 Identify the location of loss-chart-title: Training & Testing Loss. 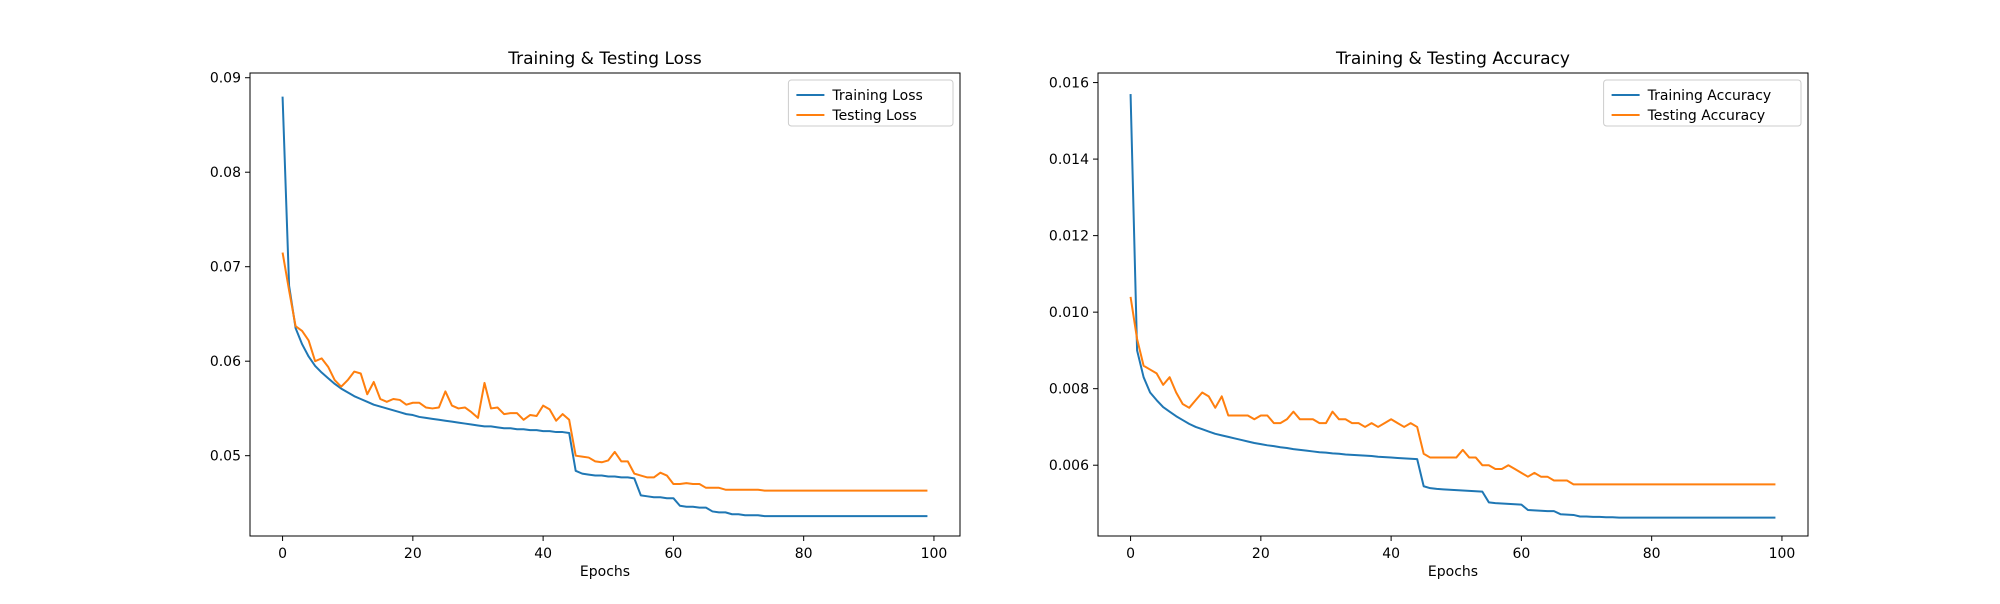
(604, 59).